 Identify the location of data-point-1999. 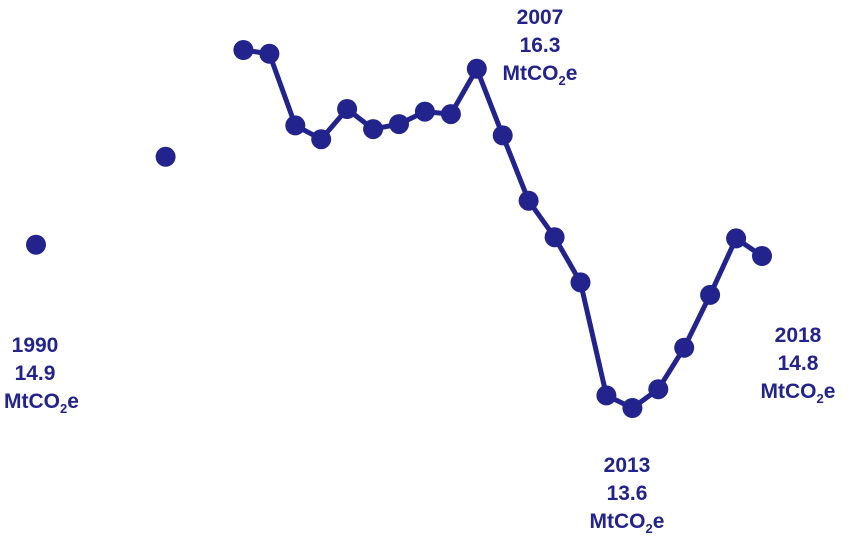
(269, 53).